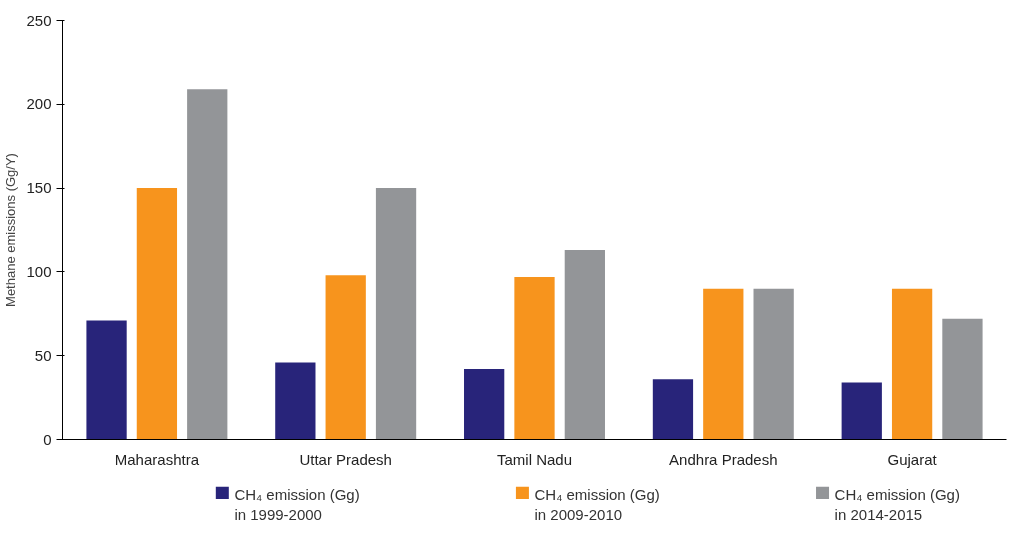  I want to click on legend-label: CH₄ emission (Gg) in 2009-2010, so click(597, 504).